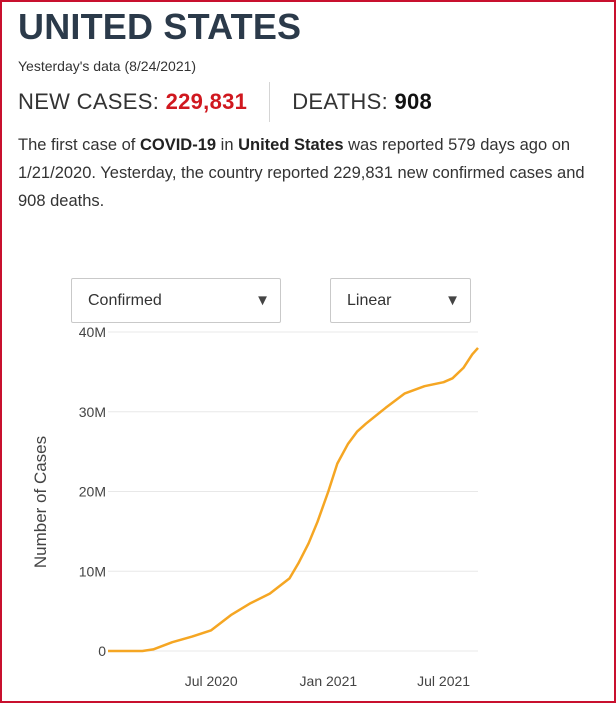 The height and width of the screenshot is (703, 616). Describe the element at coordinates (92, 332) in the screenshot. I see `y-tick-label: 40M` at that location.